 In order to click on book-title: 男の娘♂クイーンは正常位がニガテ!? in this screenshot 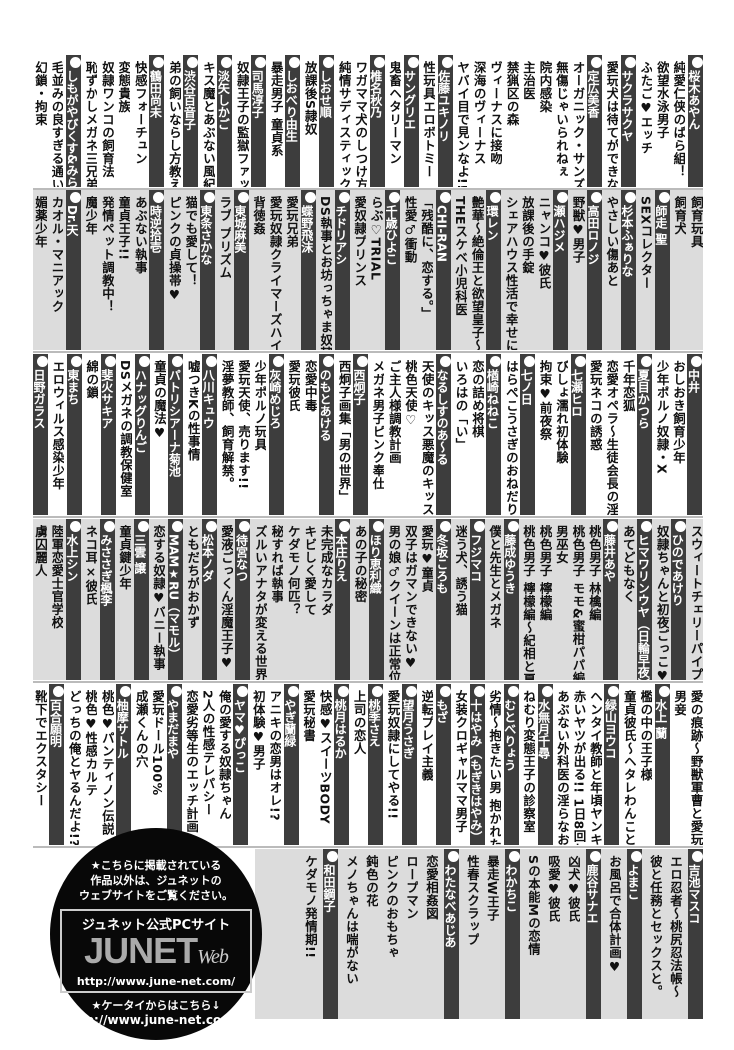, I will do `click(393, 602)`.